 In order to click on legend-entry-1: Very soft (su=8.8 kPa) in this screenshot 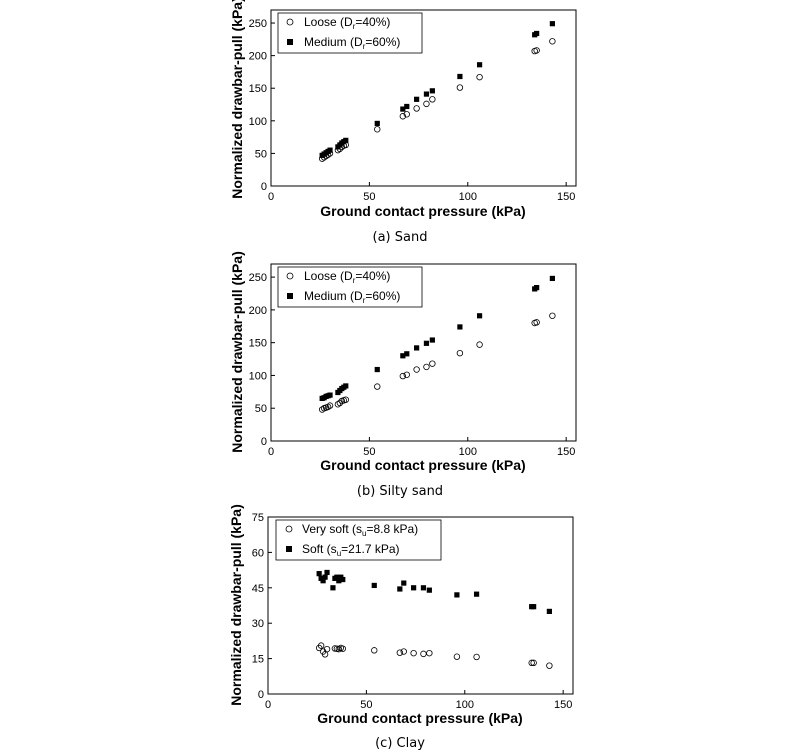, I will do `click(360, 530)`.